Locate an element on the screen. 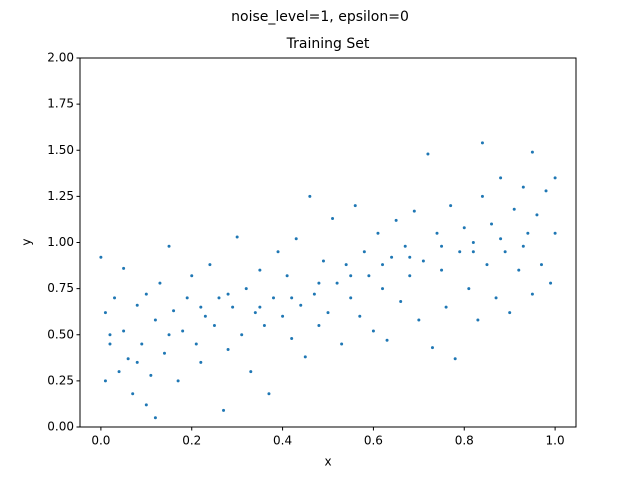 The image size is (640, 484). y-axis-label: y is located at coordinates (27, 241).